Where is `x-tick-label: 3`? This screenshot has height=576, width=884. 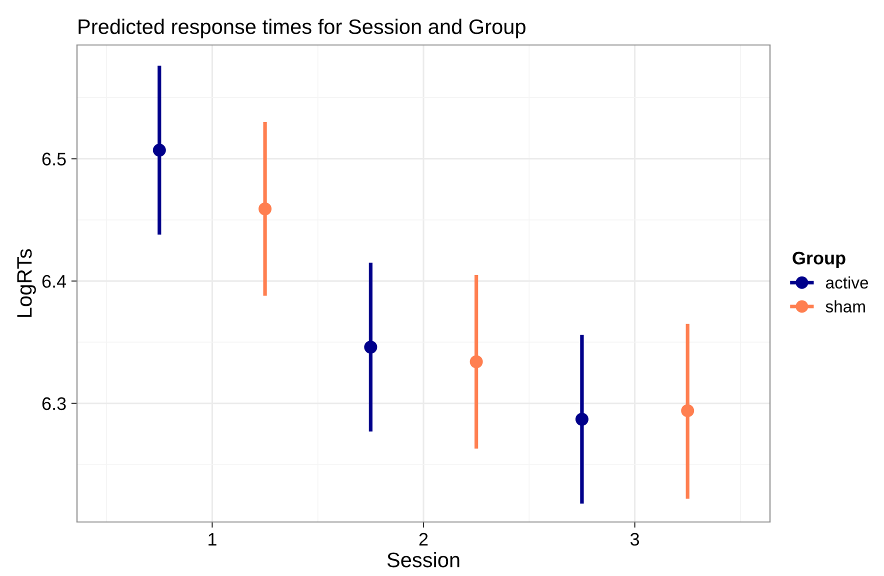 x-tick-label: 3 is located at coordinates (635, 539).